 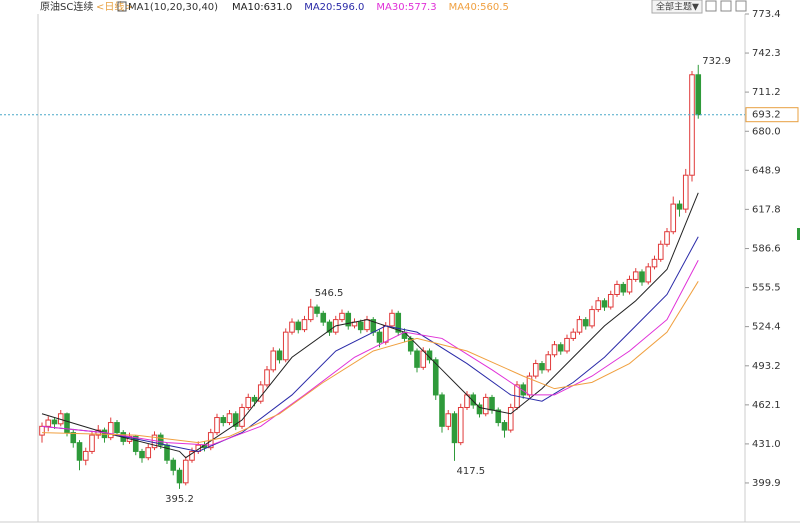 I want to click on y-tick-label: 493.2, so click(x=766, y=366).